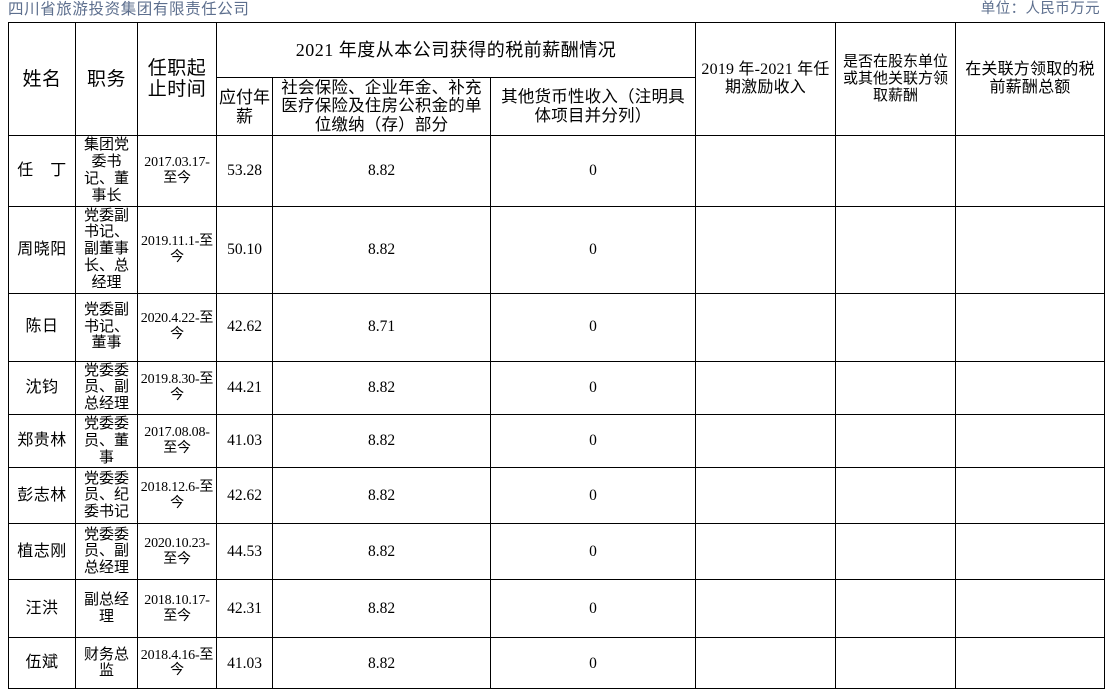 This screenshot has height=696, width=1110. I want to click on cell-term: 2017.08.08-至今, so click(177, 441).